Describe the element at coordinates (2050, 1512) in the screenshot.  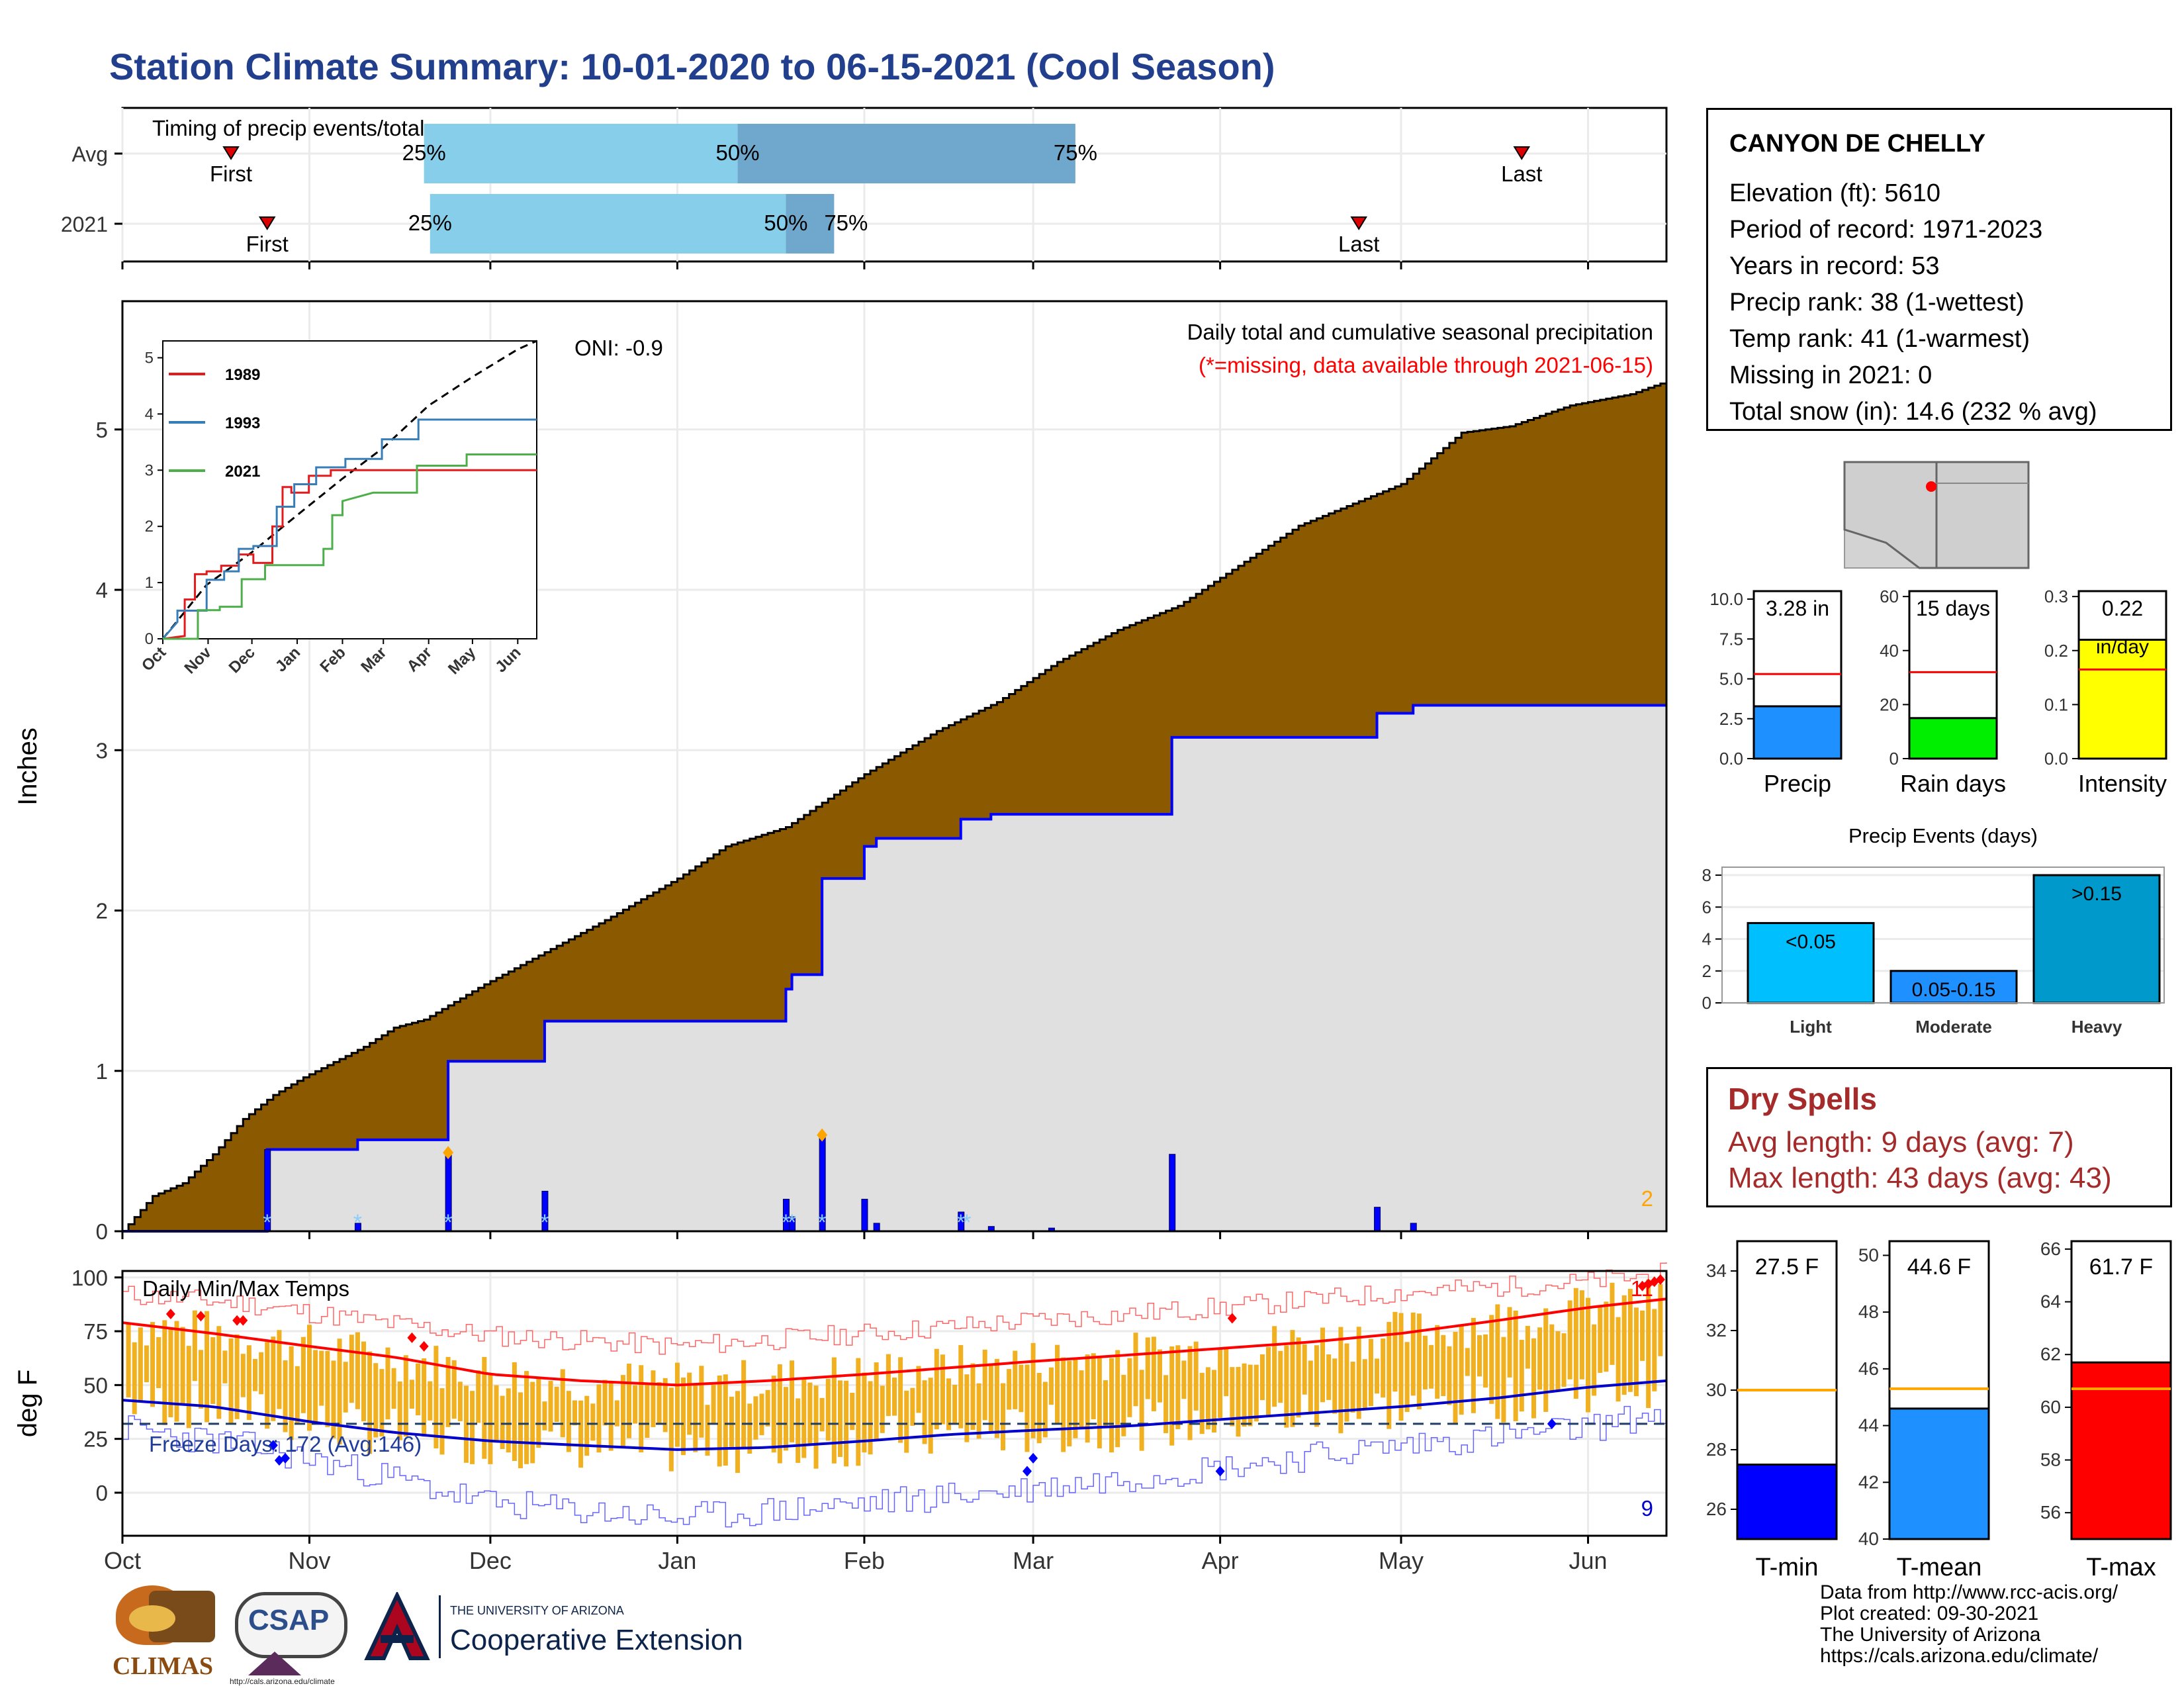
I see `temp-summary-ytick-label: 56` at that location.